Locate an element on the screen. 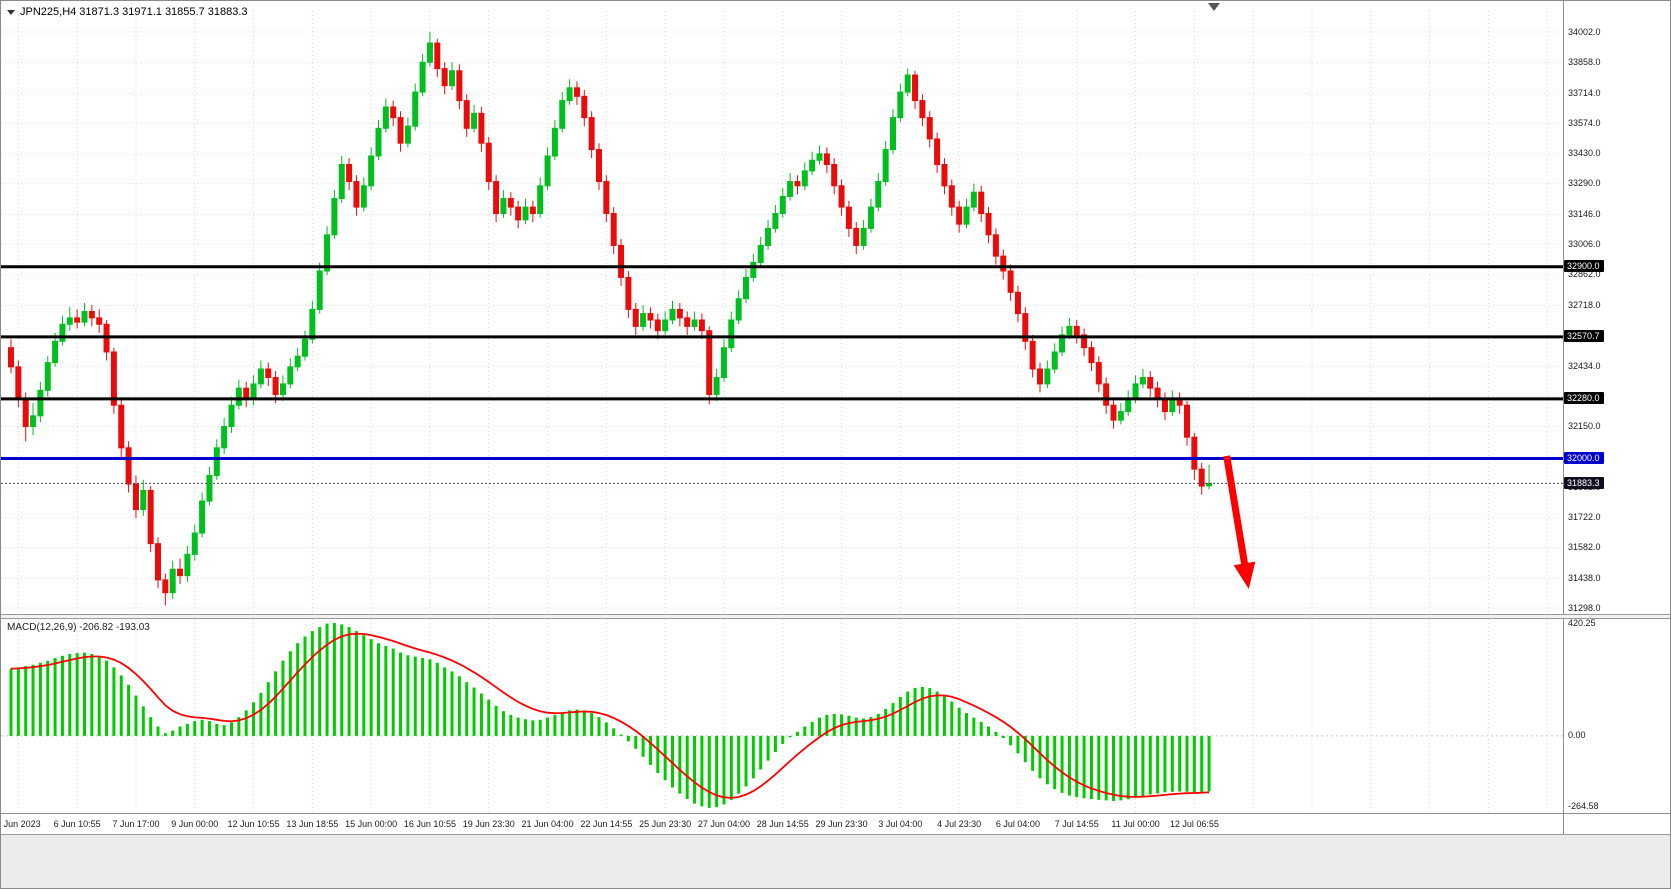 Image resolution: width=1671 pixels, height=889 pixels. bottom-scrollbar-area is located at coordinates (835, 861).